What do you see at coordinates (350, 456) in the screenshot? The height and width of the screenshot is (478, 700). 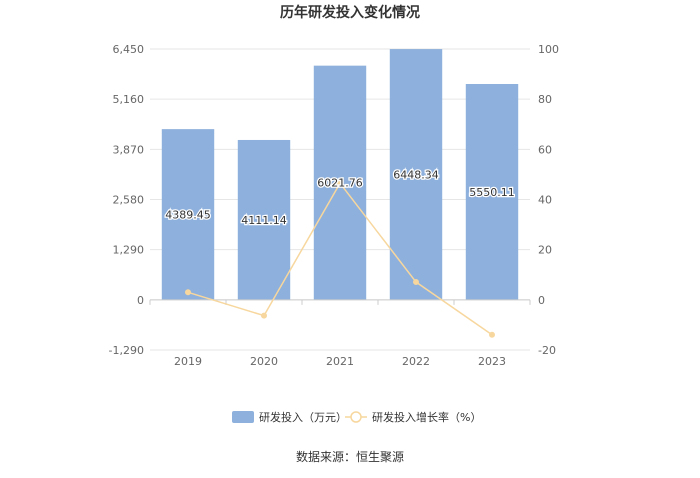 I see `source-note: 数据来源：恒生聚源` at bounding box center [350, 456].